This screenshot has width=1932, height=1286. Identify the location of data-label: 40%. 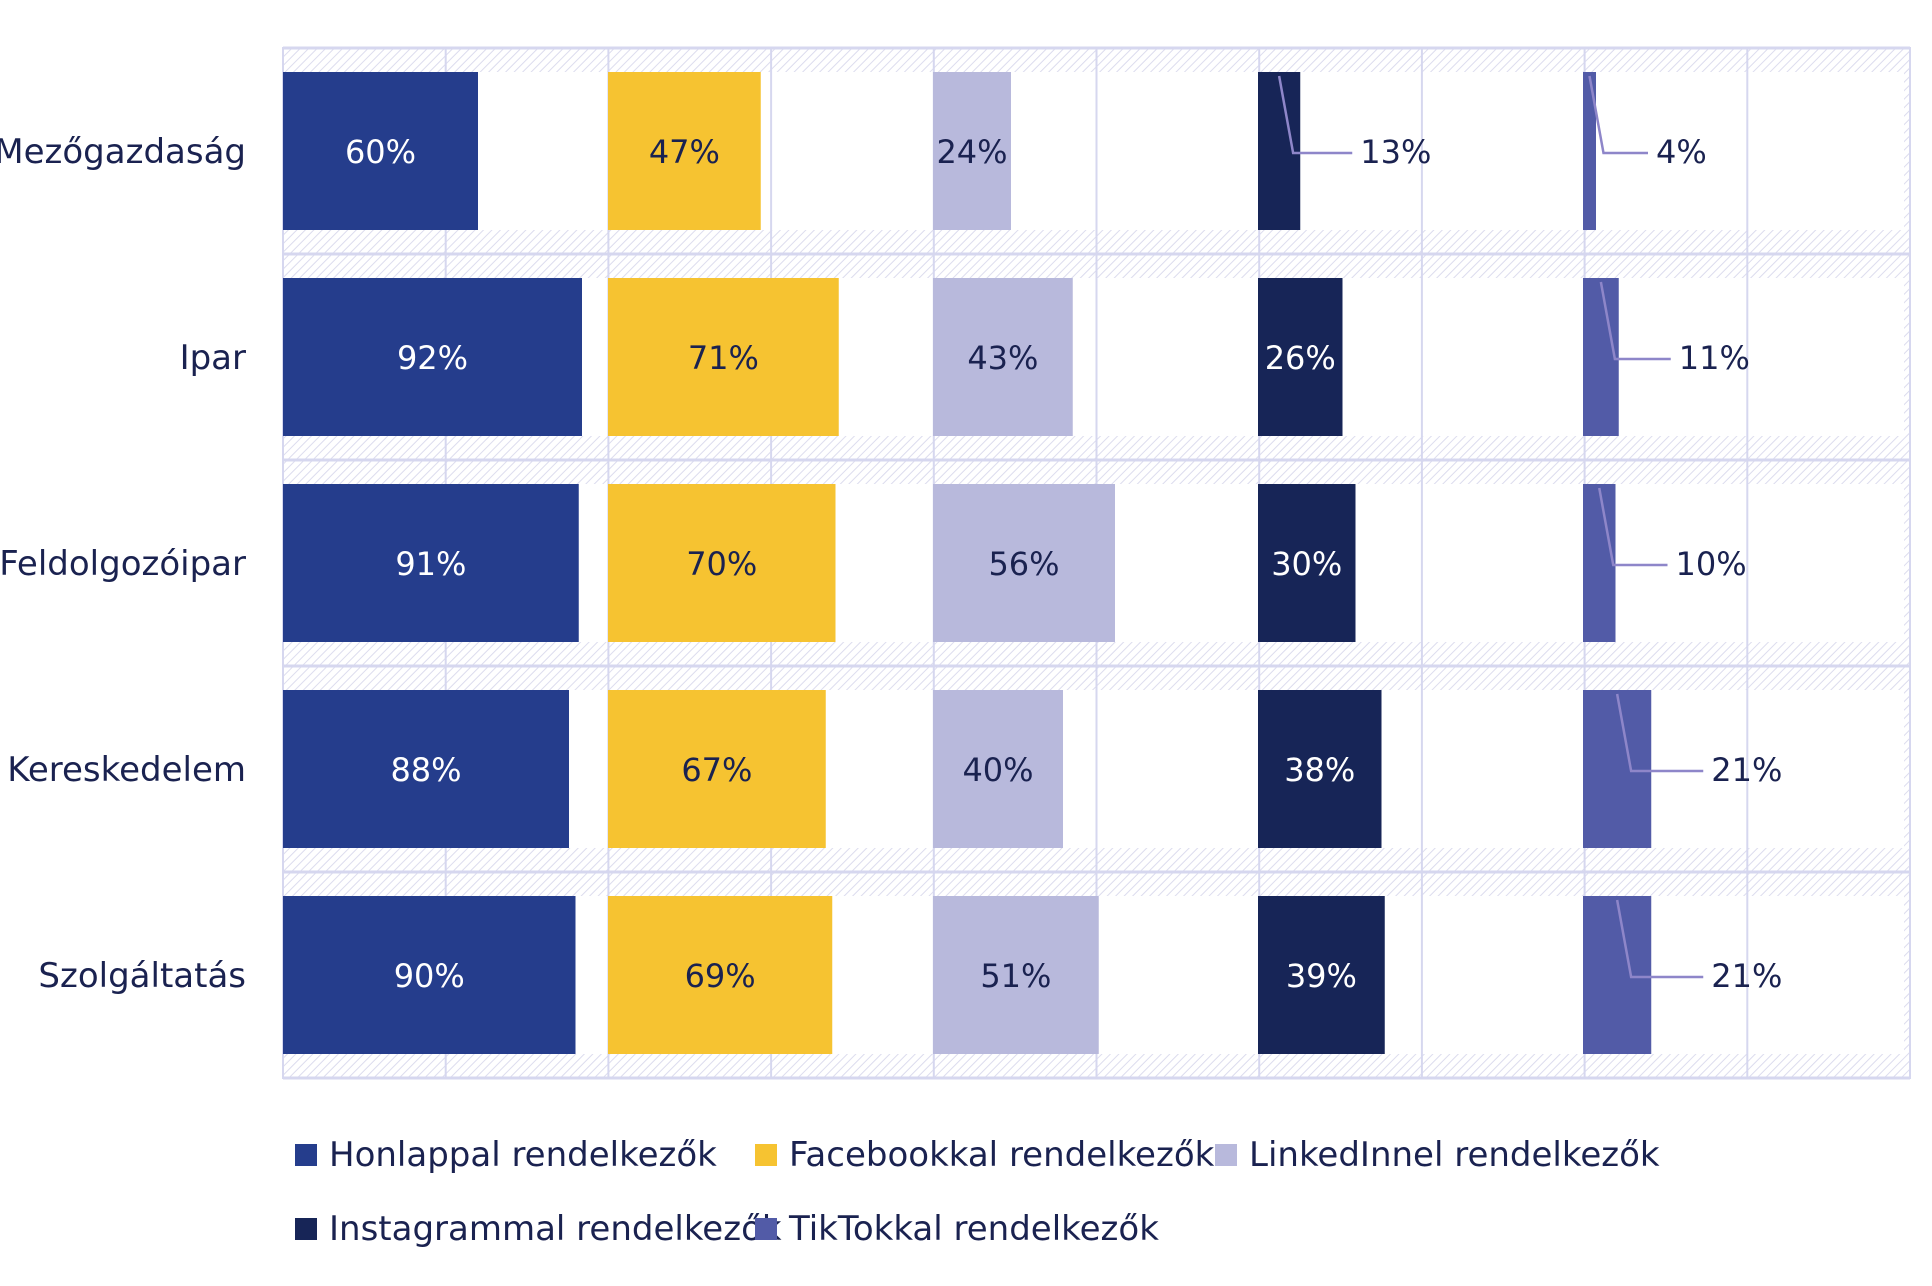
(997, 770).